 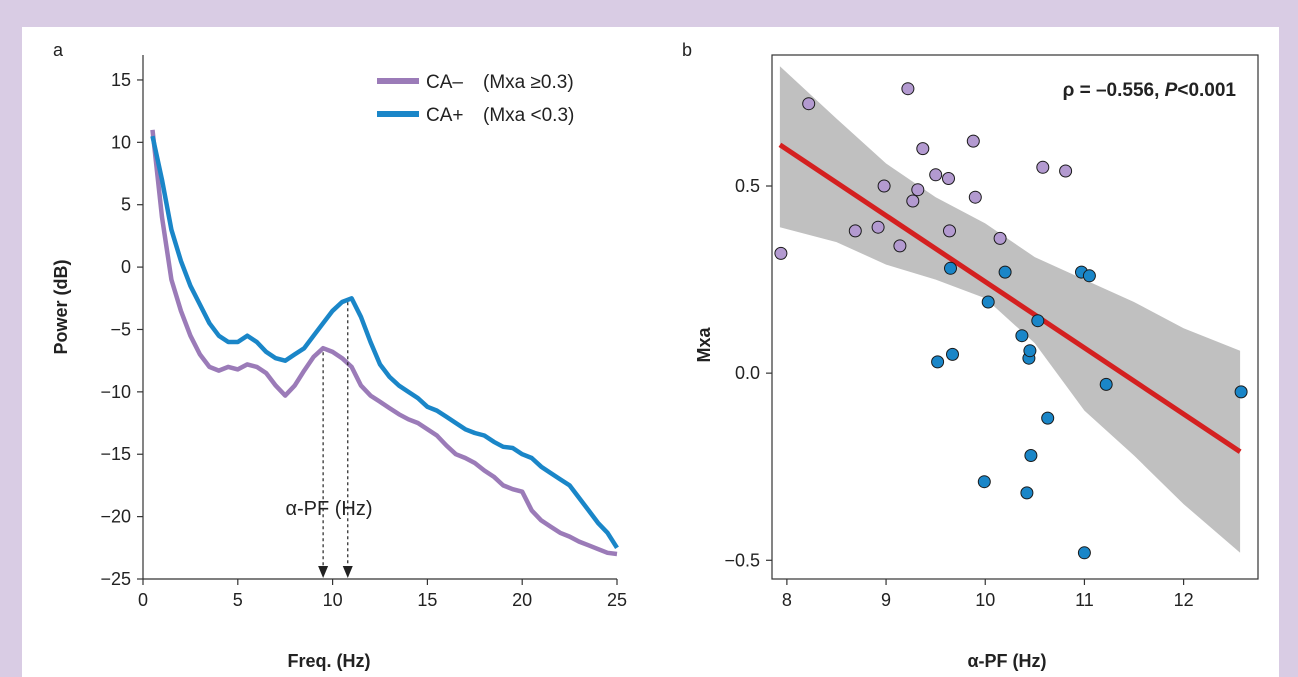 What do you see at coordinates (1006, 661) in the screenshot?
I see `b-x-axis-label: α-PF (Hz)` at bounding box center [1006, 661].